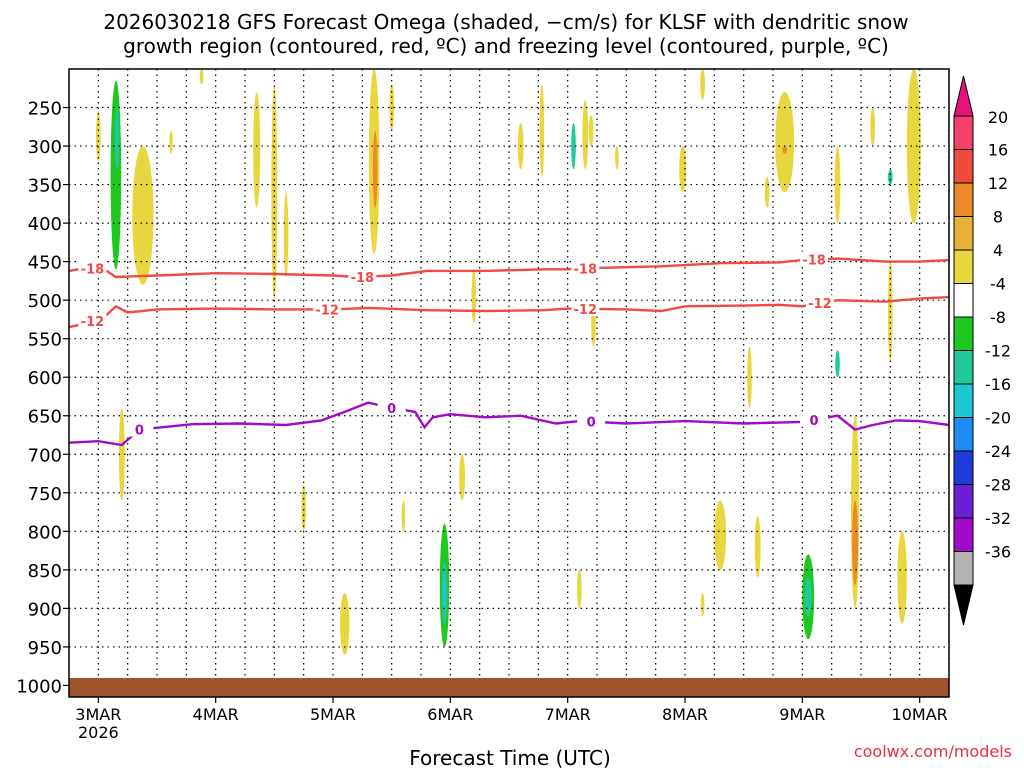 This screenshot has height=768, width=1024. Describe the element at coordinates (998, 485) in the screenshot. I see `colorbar-label: -28` at that location.